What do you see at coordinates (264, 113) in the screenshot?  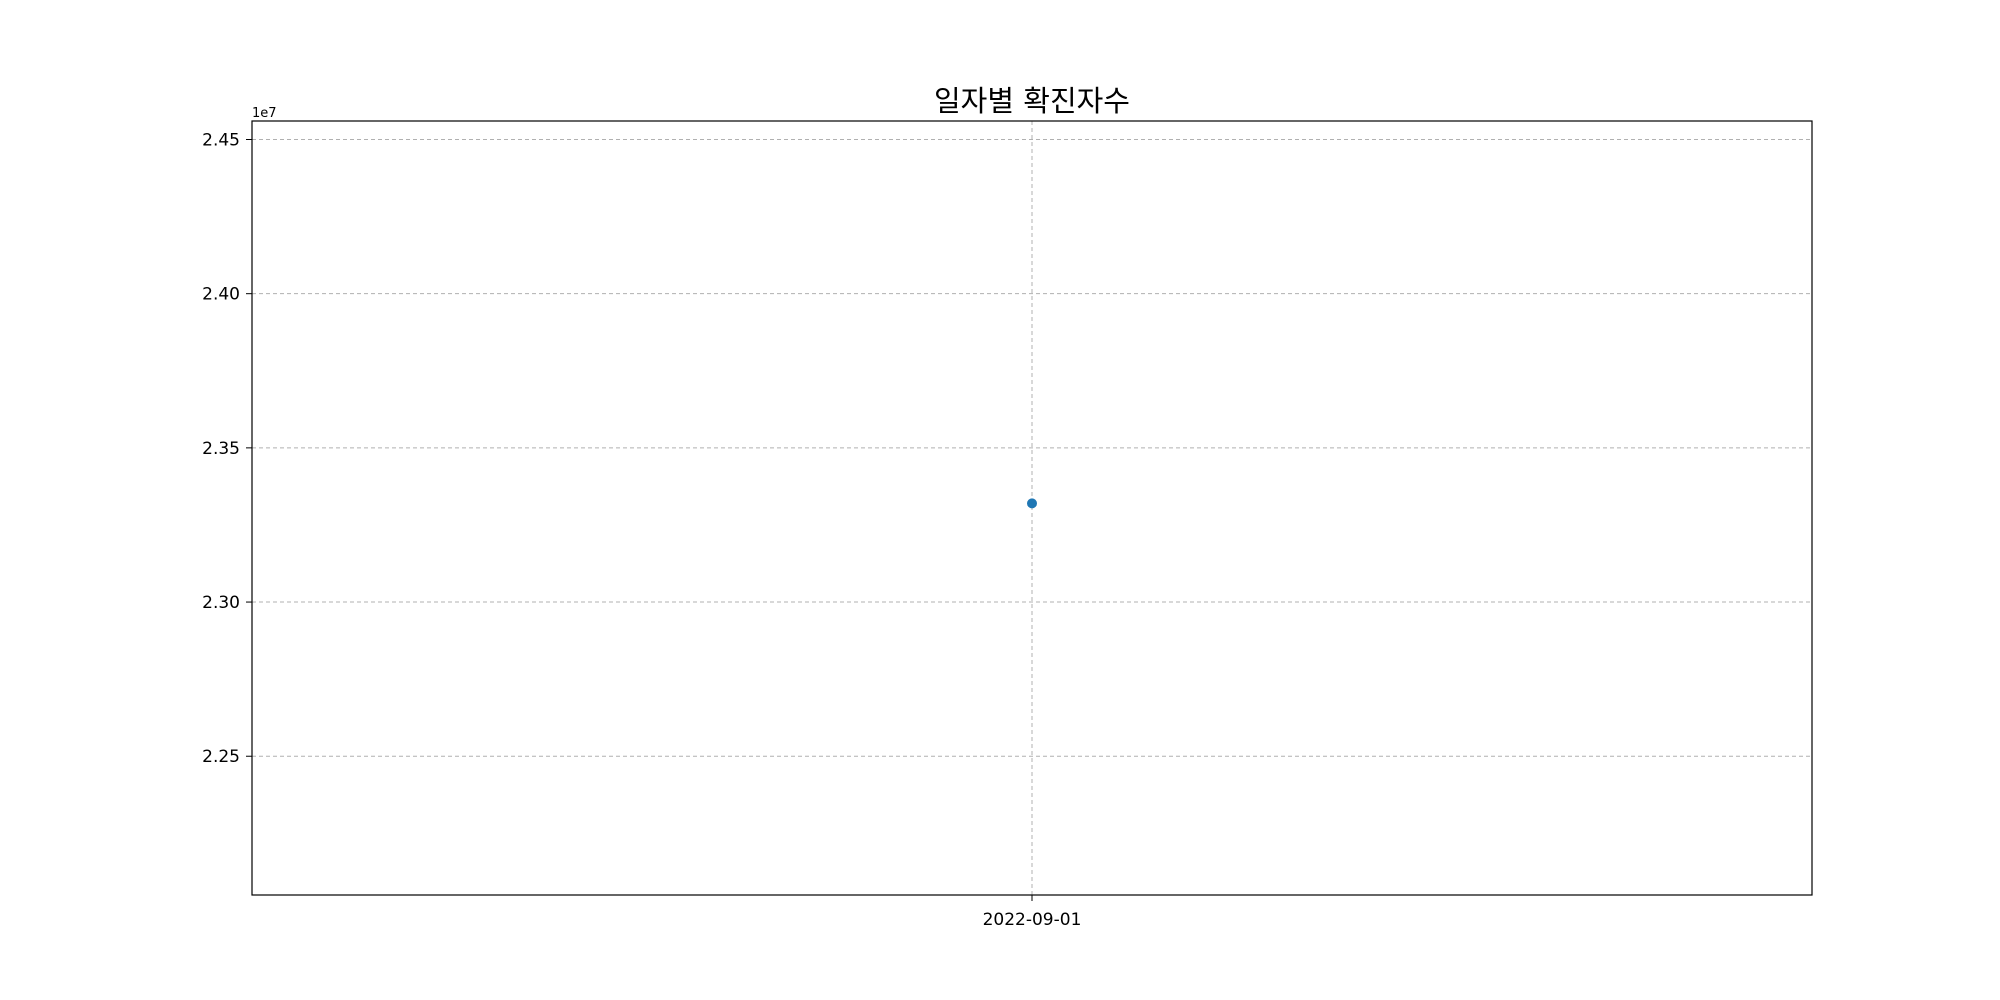 I see `y-offset-label: 1e7` at bounding box center [264, 113].